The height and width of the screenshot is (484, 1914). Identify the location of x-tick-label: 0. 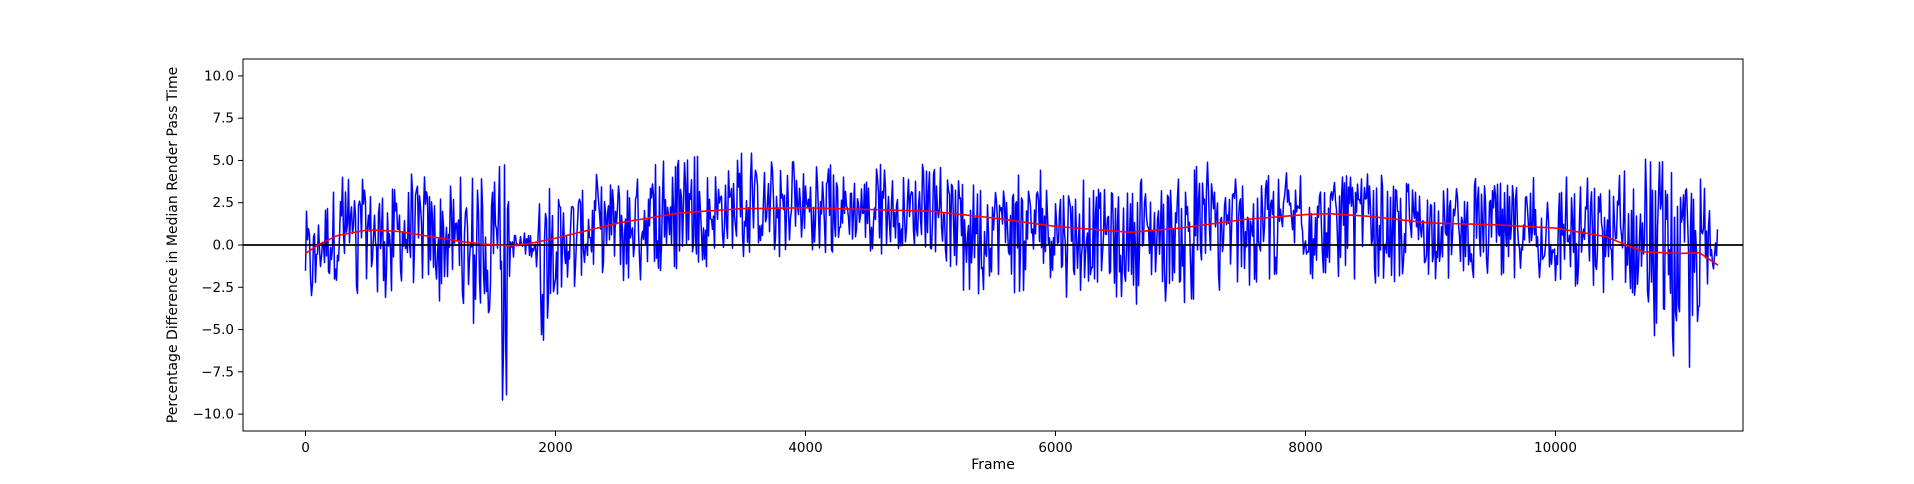
(305, 448).